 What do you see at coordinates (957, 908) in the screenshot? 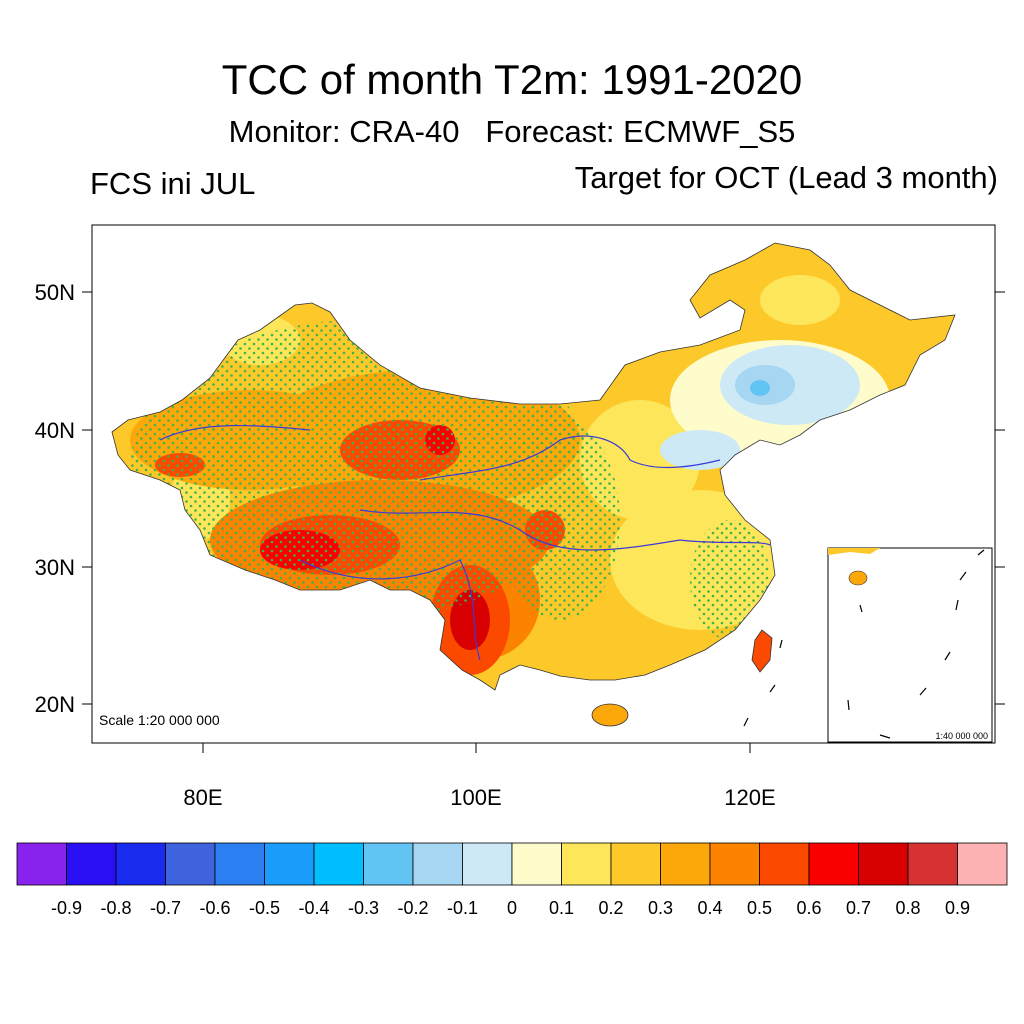
I see `colorbar-label: 0.9` at bounding box center [957, 908].